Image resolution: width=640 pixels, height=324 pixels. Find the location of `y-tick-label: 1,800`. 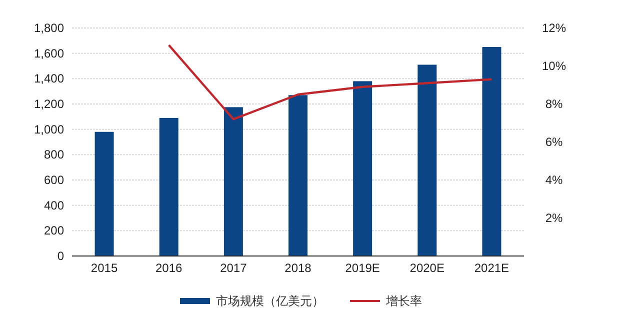

y-tick-label: 1,800 is located at coordinates (49, 28).